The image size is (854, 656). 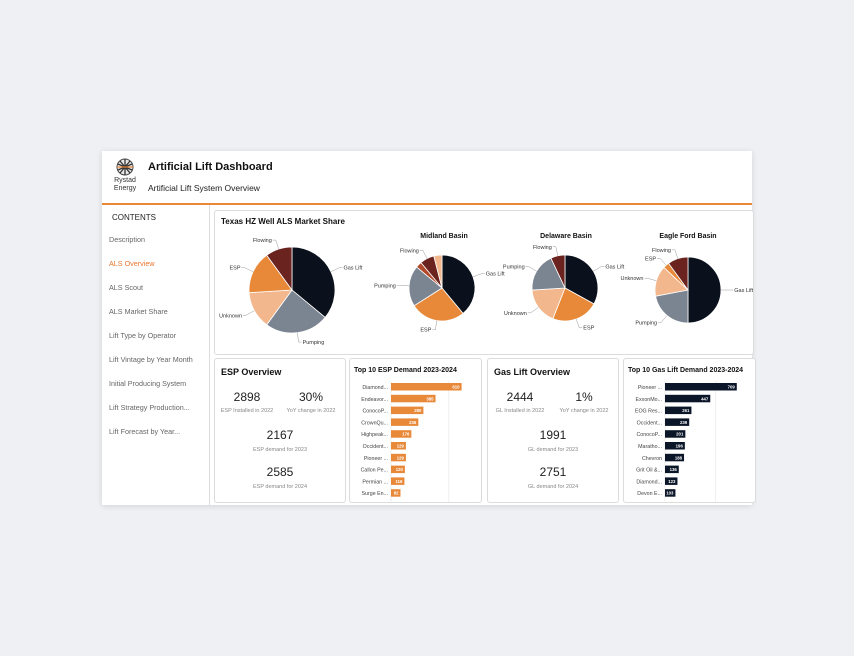 What do you see at coordinates (148, 383) in the screenshot?
I see `sidebar-item-initial-producing-system: Initial Producing System` at bounding box center [148, 383].